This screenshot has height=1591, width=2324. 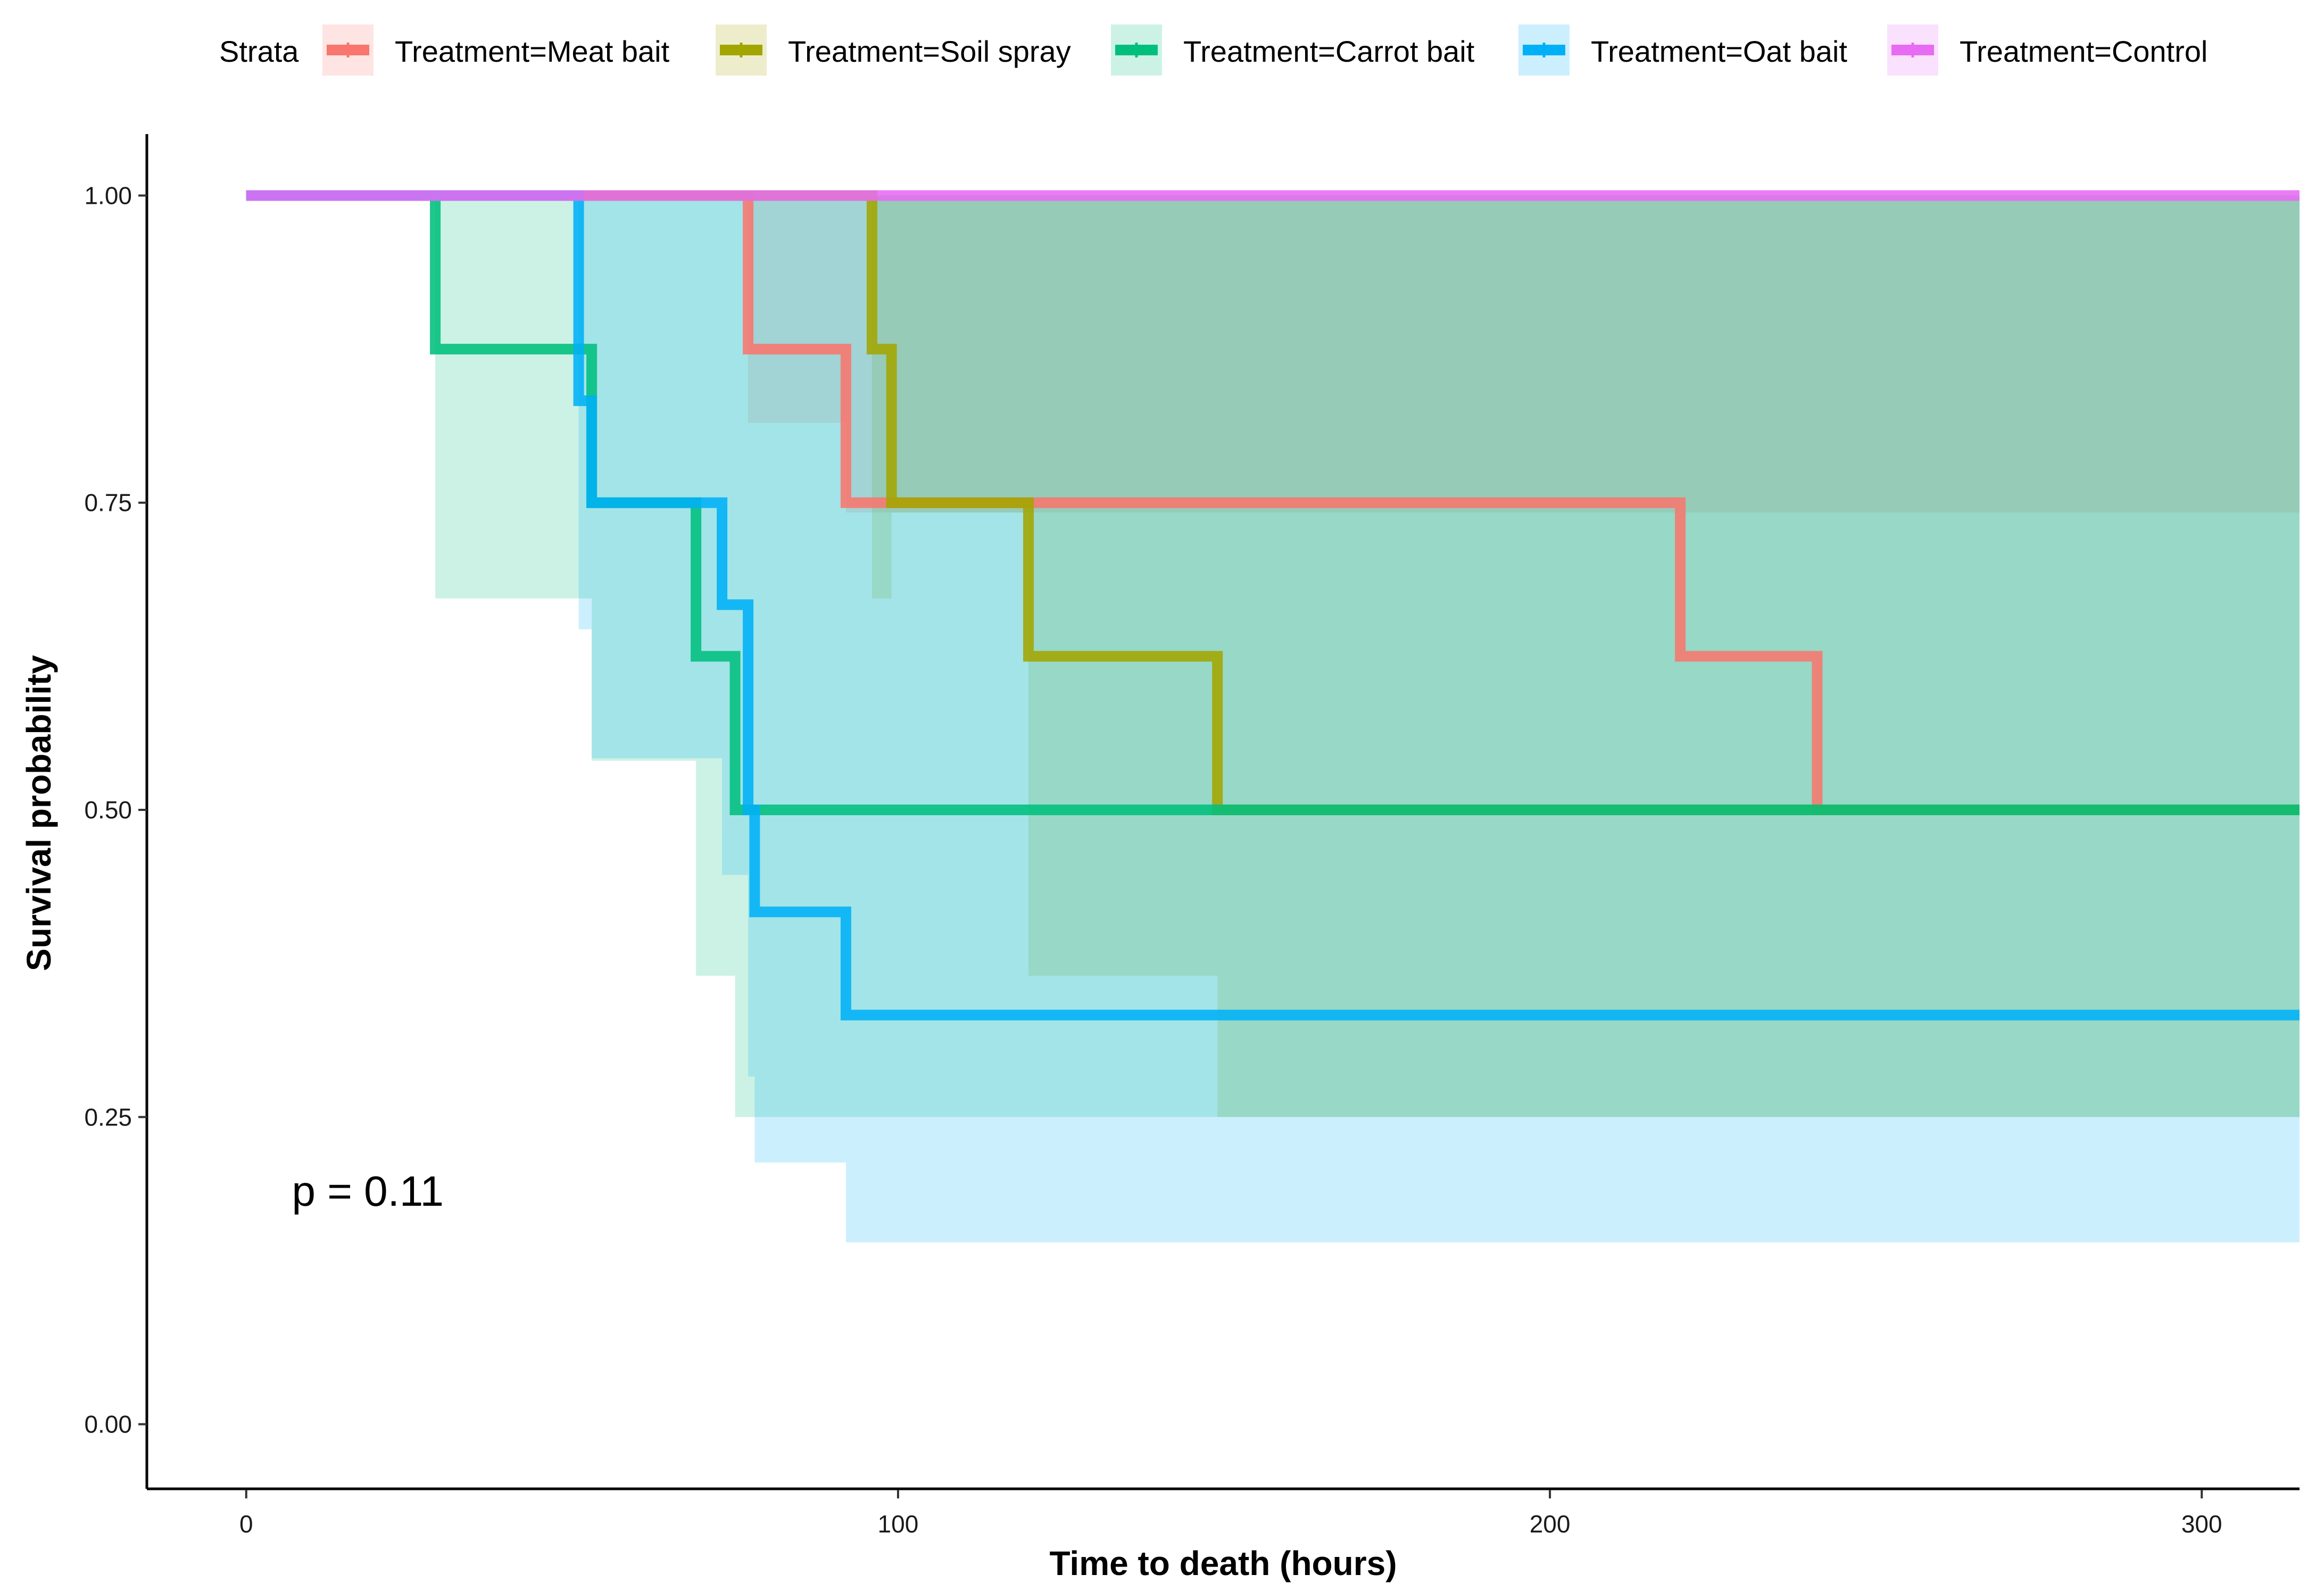 What do you see at coordinates (1719, 51) in the screenshot?
I see `legend-label-3: Treatment=Oat bait` at bounding box center [1719, 51].